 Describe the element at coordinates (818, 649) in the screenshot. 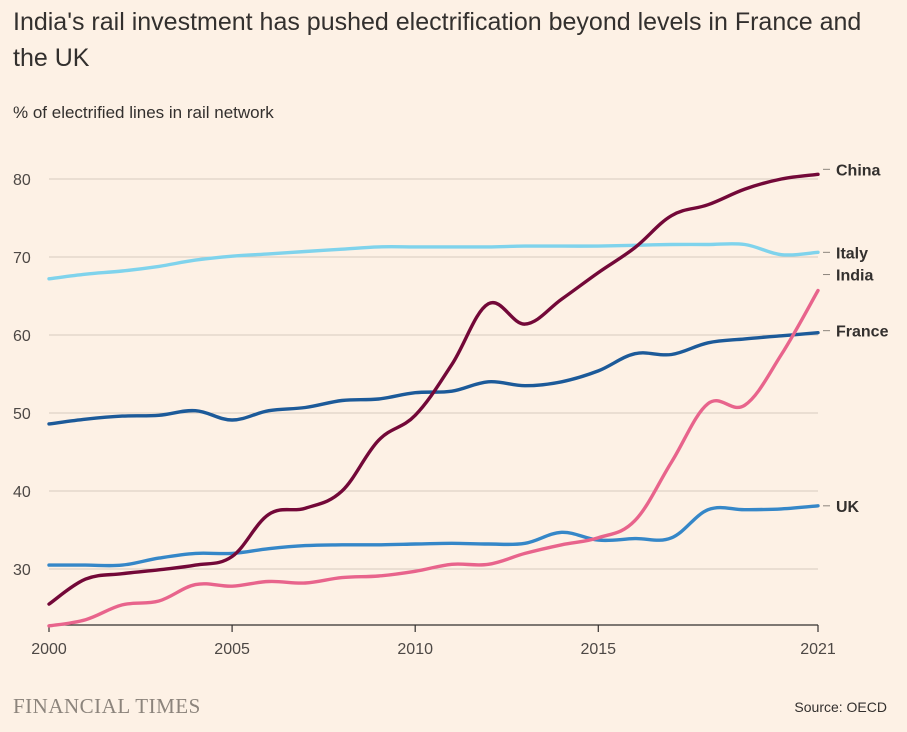

I see `x-tick-label-2021: 2021` at that location.